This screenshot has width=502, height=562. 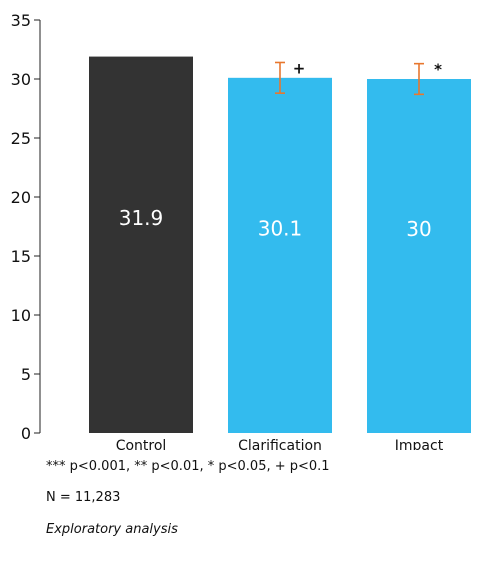 I want to click on significance-marker: *, so click(x=438, y=70).